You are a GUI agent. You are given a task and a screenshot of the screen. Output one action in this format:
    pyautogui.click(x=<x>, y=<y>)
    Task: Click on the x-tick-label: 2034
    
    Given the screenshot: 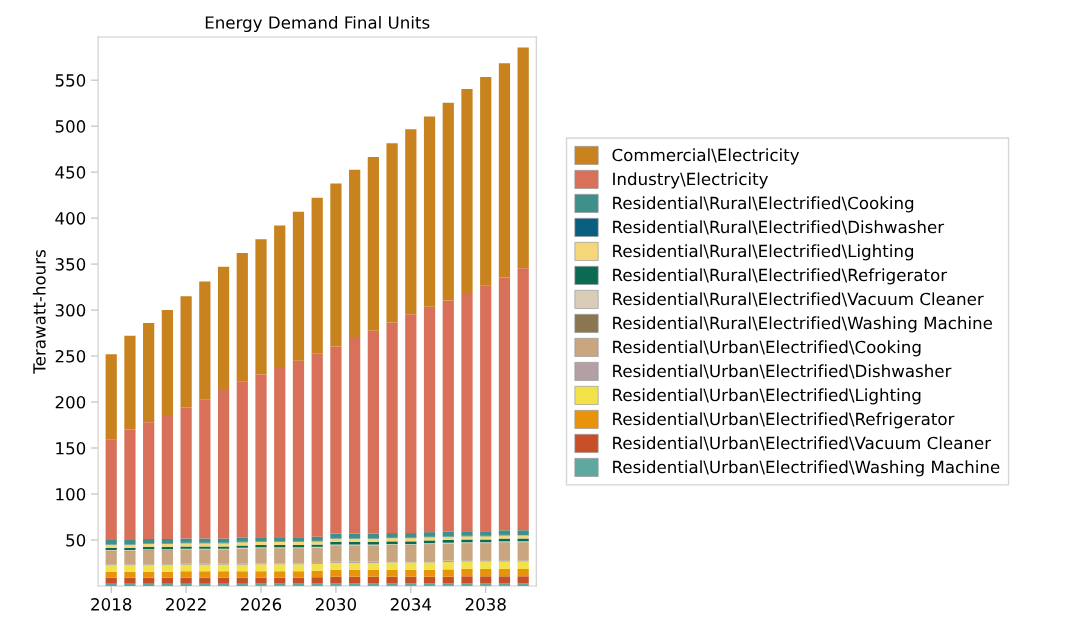 What is the action you would take?
    pyautogui.click(x=411, y=604)
    